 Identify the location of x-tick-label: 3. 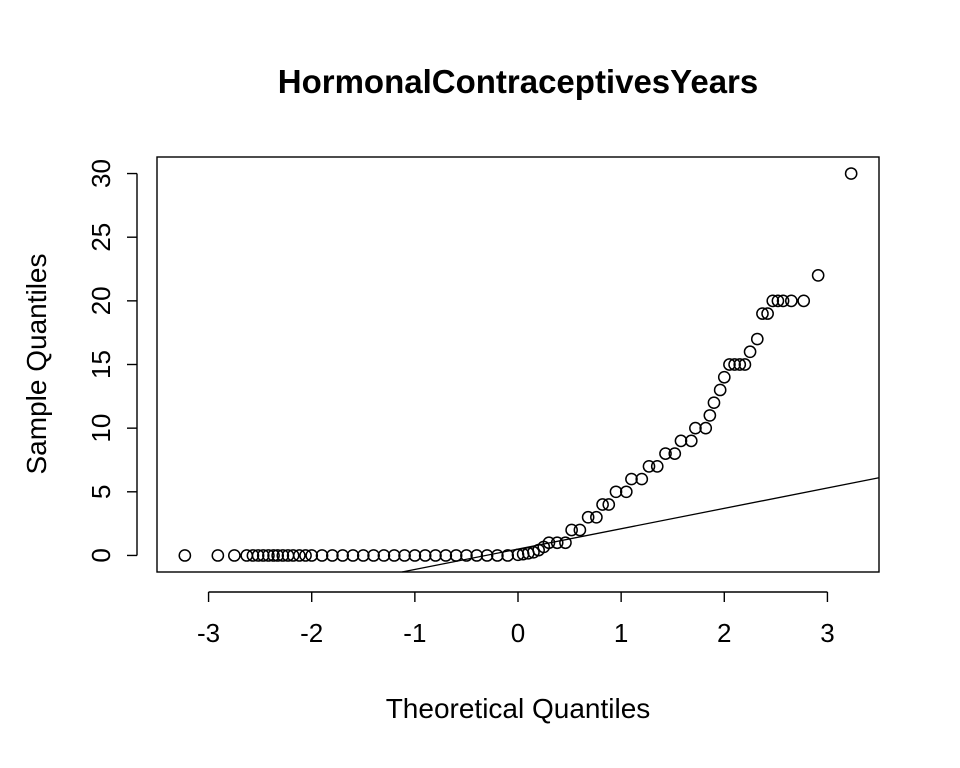
(827, 633).